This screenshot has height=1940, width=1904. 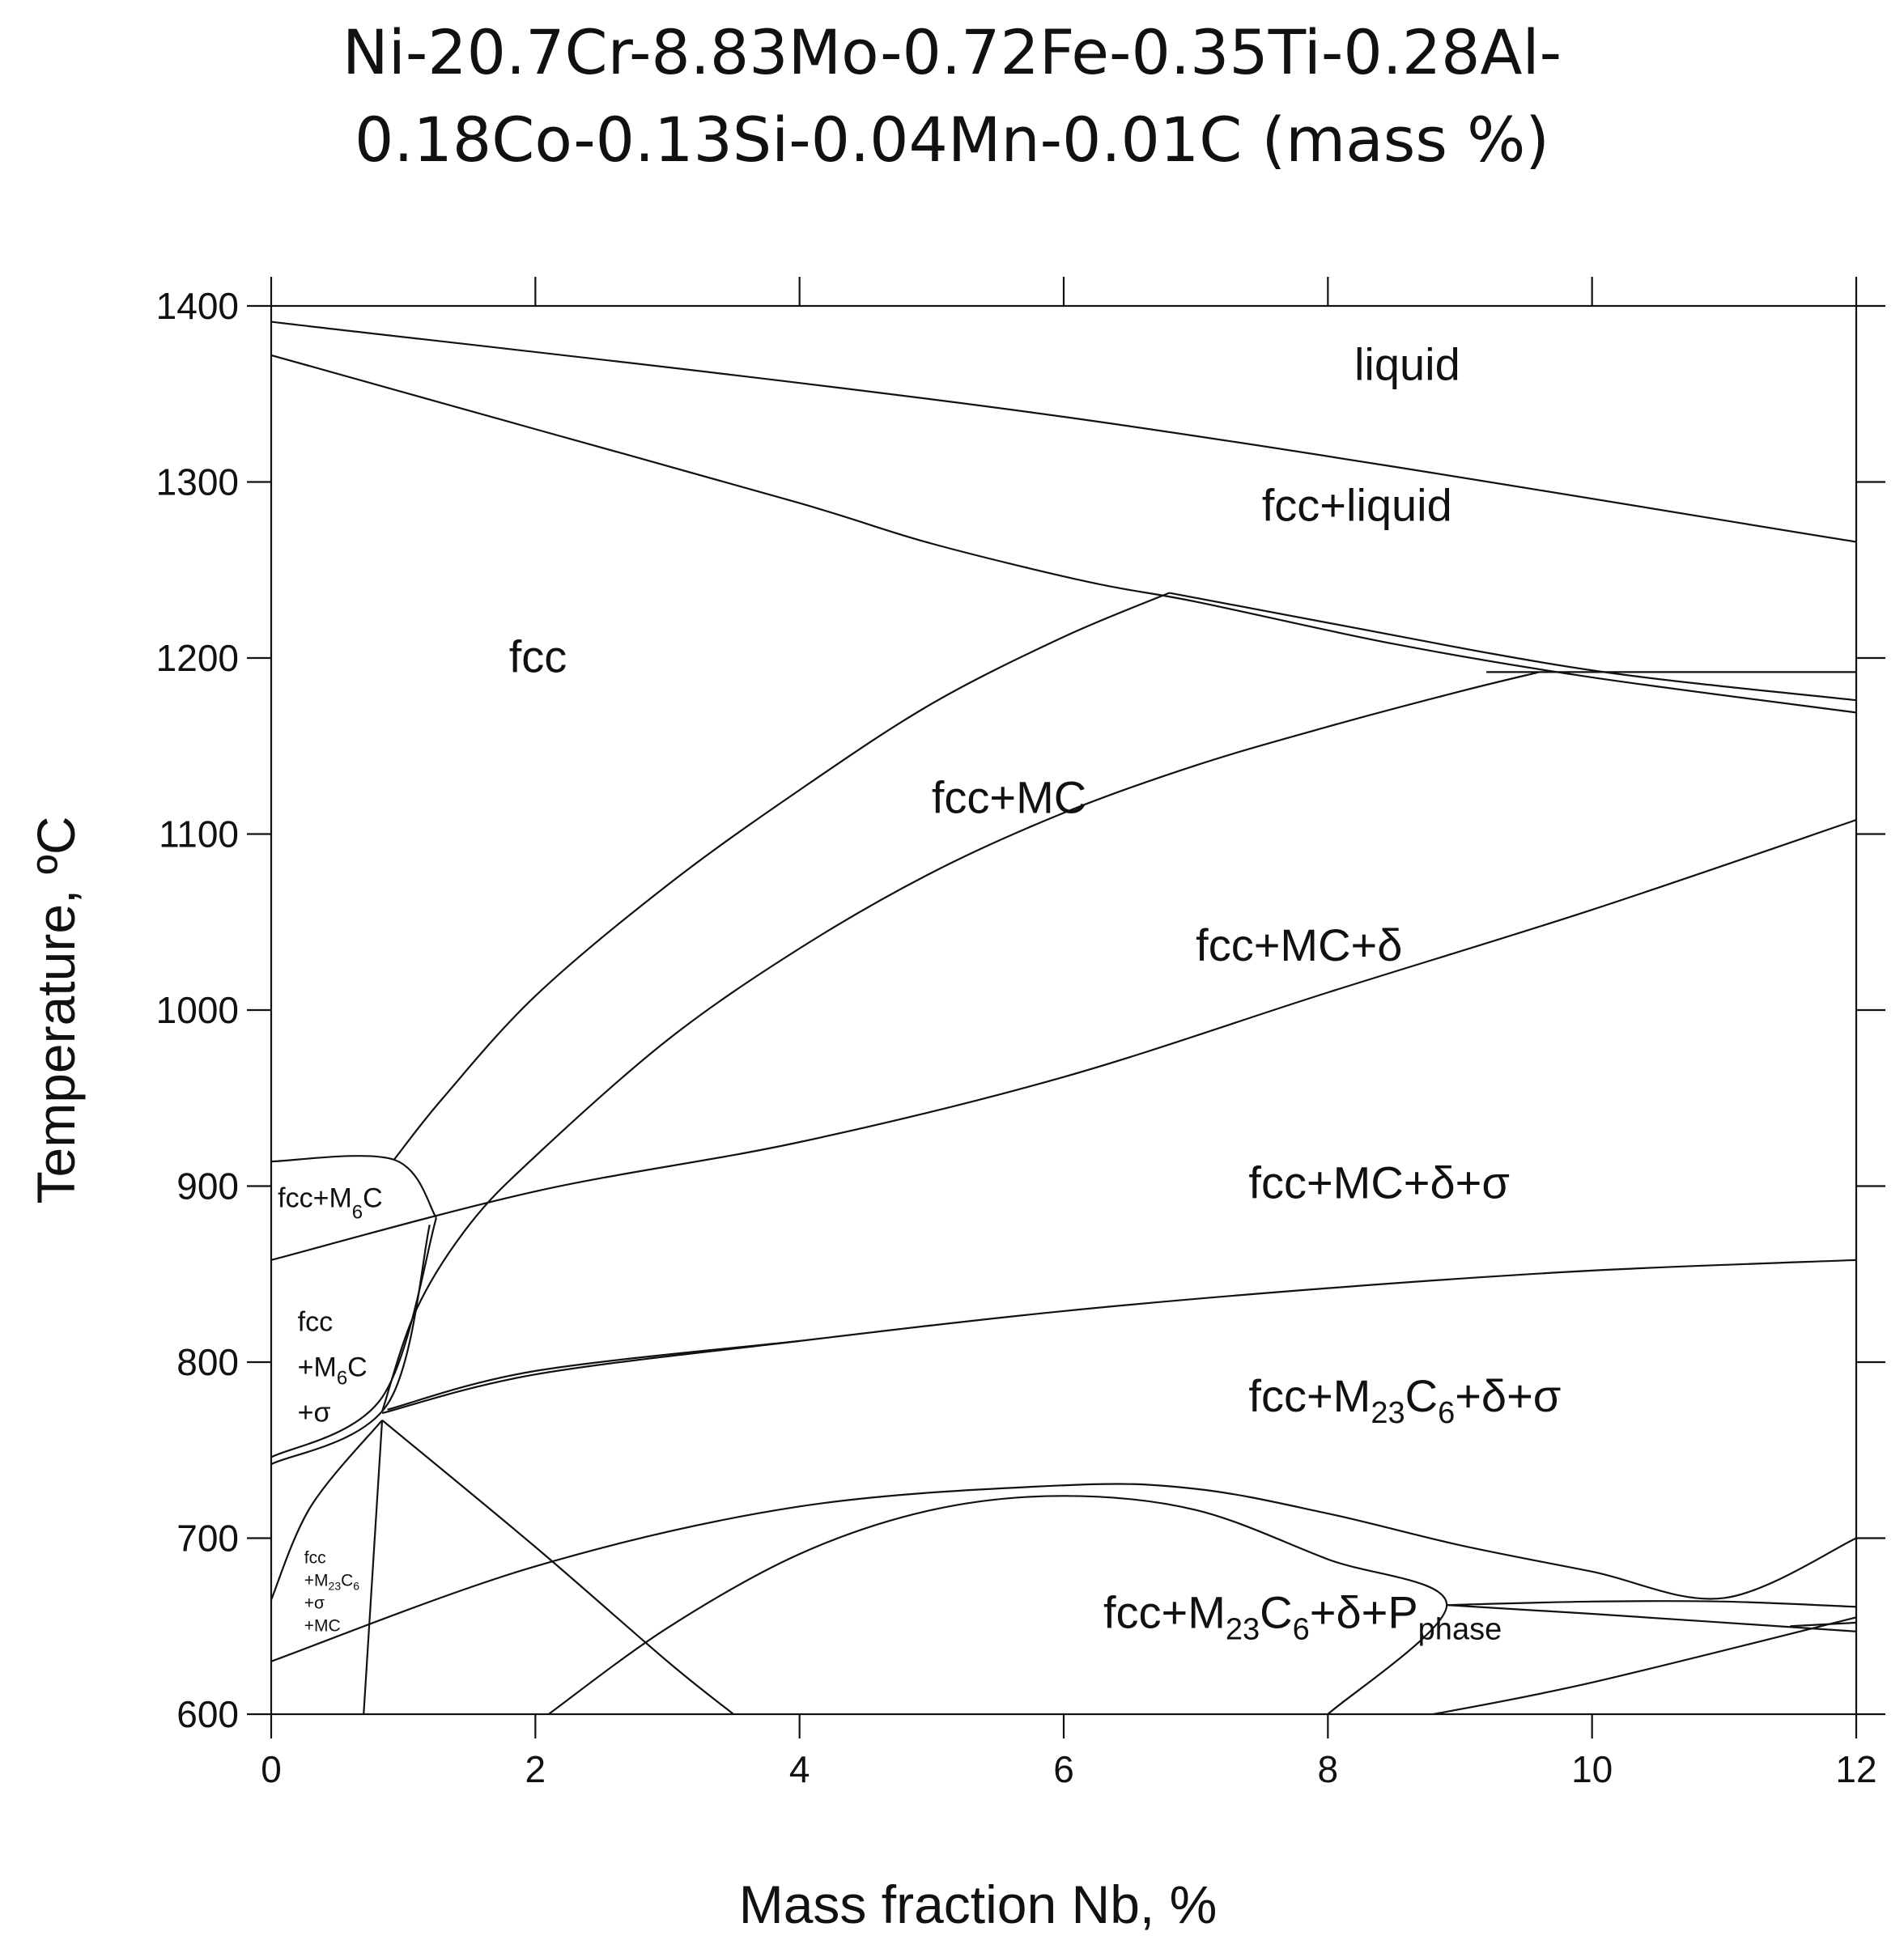 I want to click on x-tick-label: 2, so click(x=535, y=1769).